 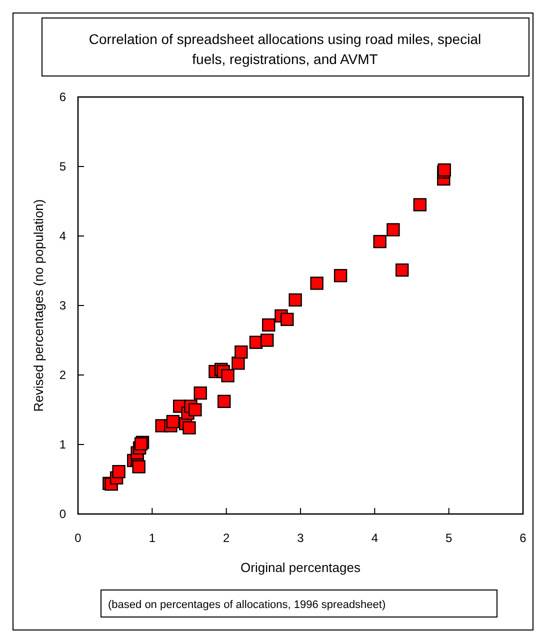 I want to click on x-tick-label: 0, so click(x=78, y=538).